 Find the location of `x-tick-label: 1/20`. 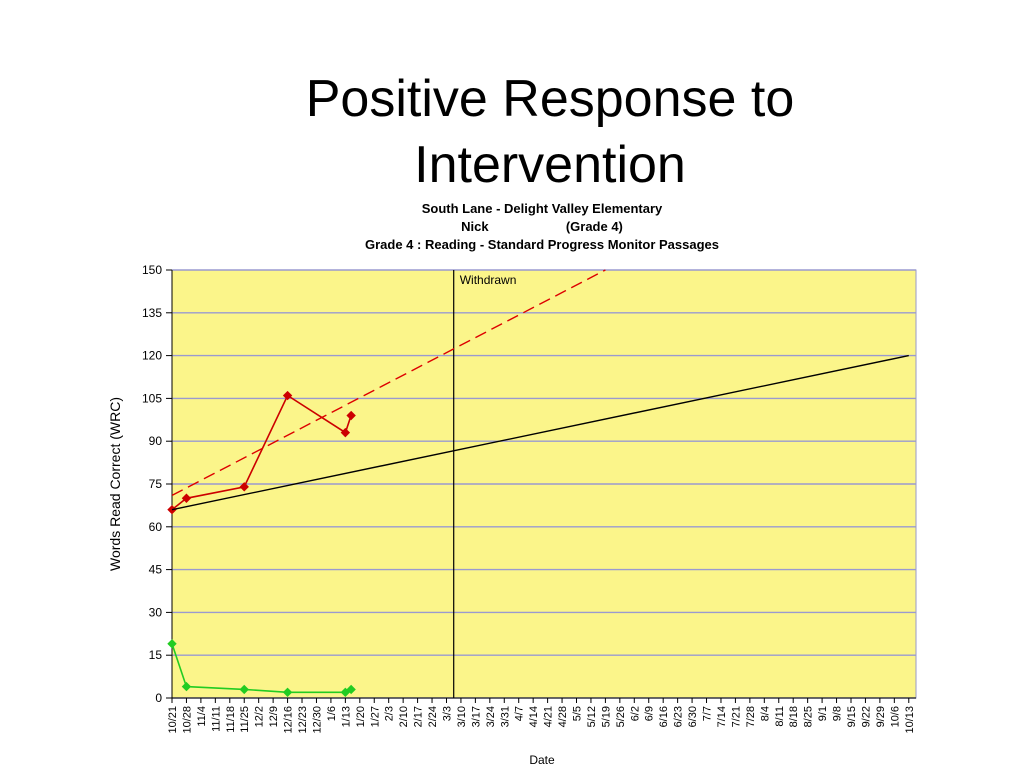

x-tick-label: 1/20 is located at coordinates (361, 716).